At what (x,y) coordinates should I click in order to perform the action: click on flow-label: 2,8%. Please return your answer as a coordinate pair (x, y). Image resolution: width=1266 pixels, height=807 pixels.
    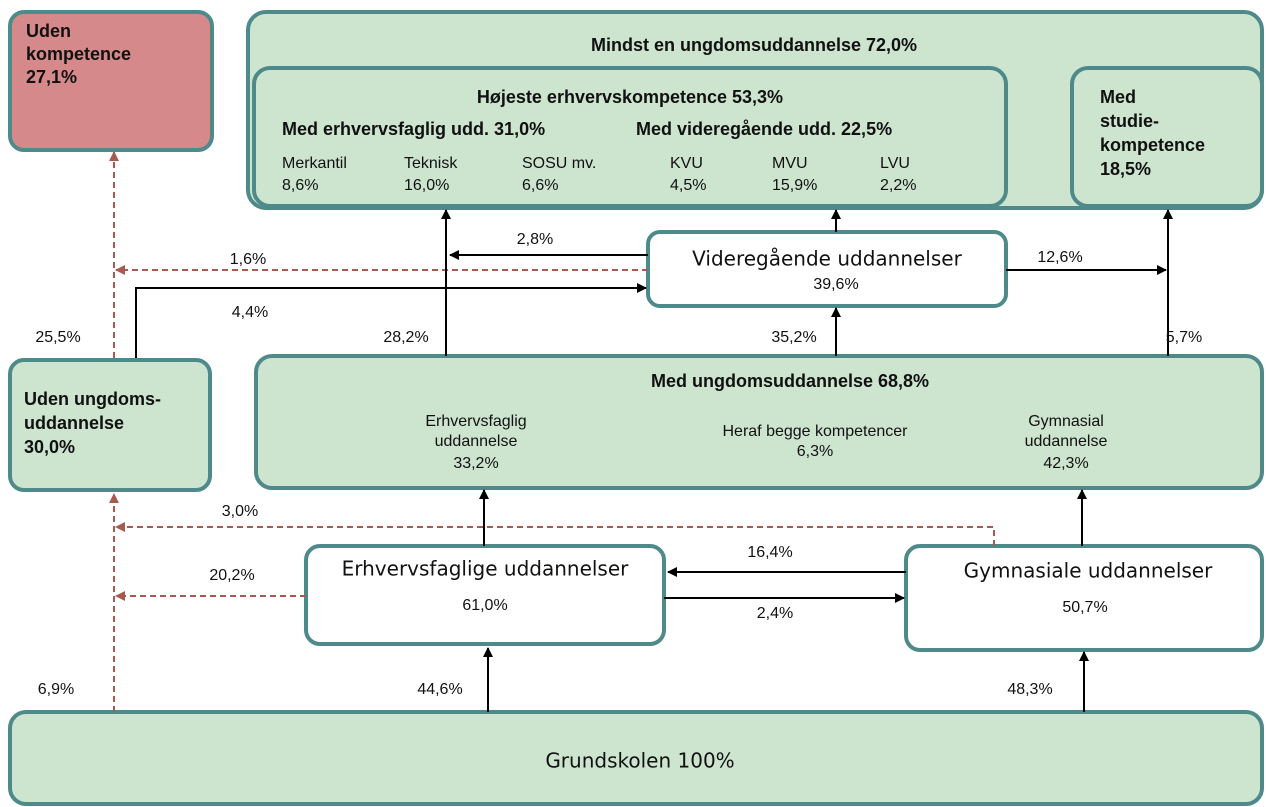
    Looking at the image, I should click on (535, 239).